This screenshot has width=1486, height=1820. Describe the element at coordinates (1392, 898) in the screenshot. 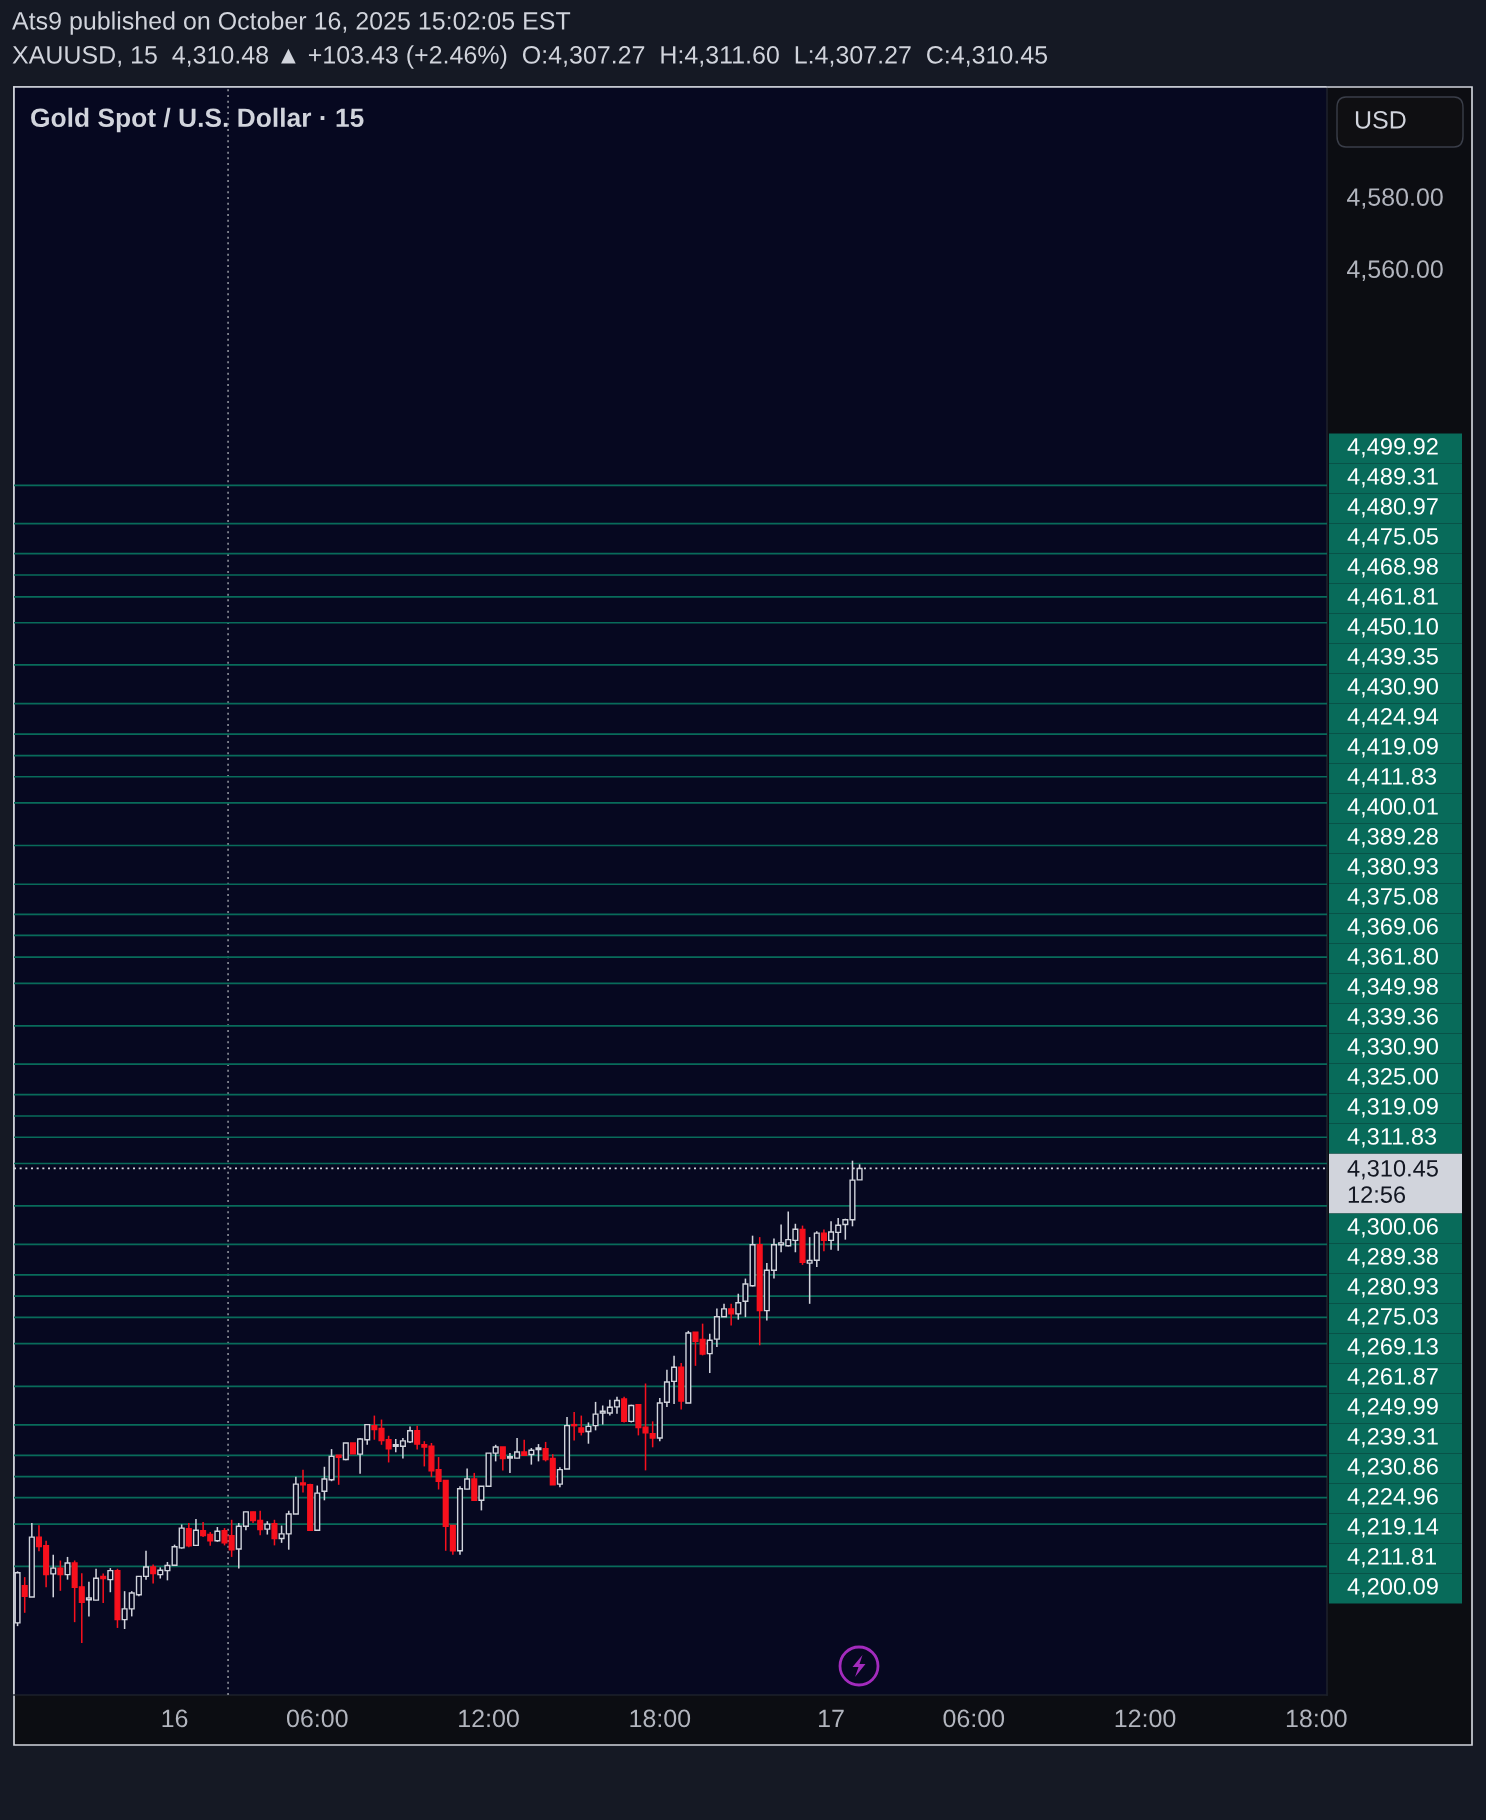

I see `ref-line-label: 4,375.08` at that location.